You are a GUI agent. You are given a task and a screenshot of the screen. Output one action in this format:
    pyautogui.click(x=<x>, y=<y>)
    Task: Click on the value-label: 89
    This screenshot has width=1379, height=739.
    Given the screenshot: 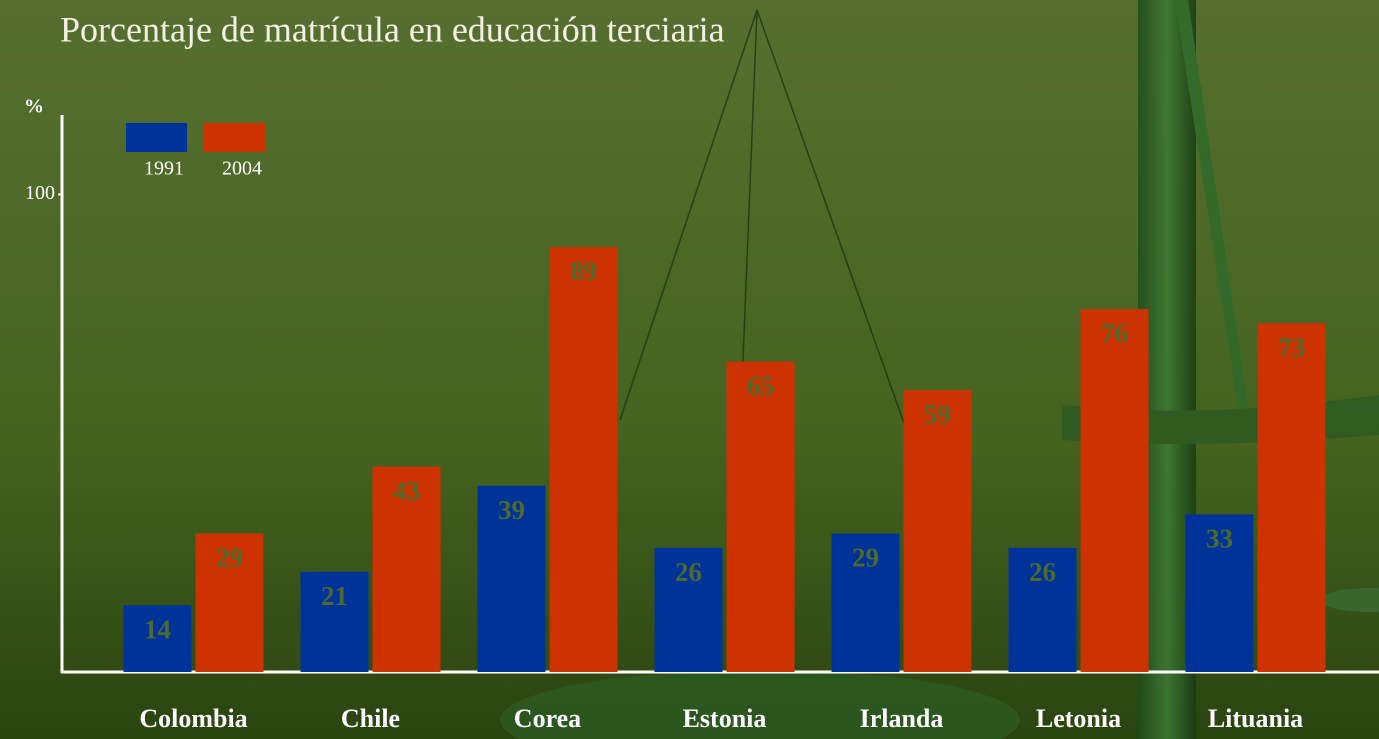 What is the action you would take?
    pyautogui.click(x=583, y=271)
    